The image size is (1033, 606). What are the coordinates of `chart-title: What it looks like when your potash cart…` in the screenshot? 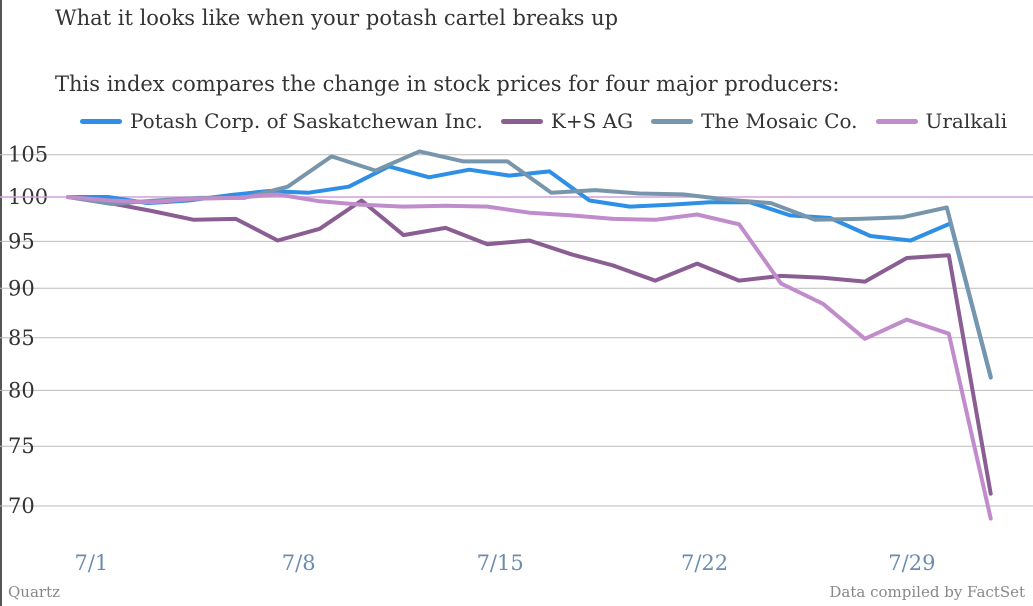 It's located at (337, 18).